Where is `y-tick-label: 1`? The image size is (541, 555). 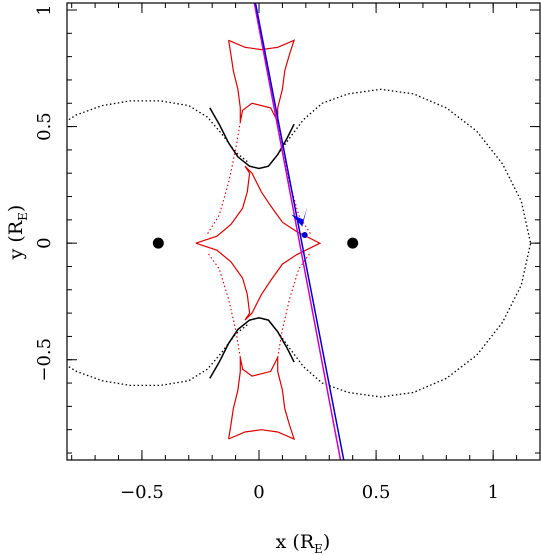
y-tick-label: 1 is located at coordinates (44, 9).